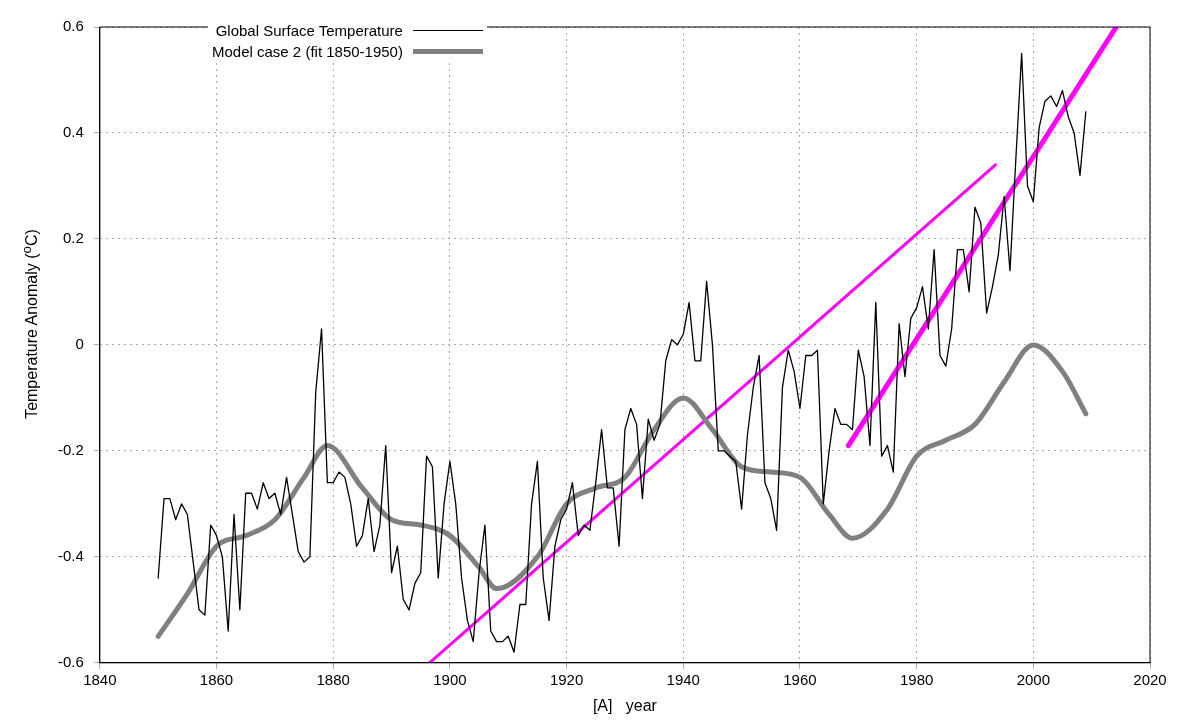  Describe the element at coordinates (566, 679) in the screenshot. I see `x-tick-label: 1920` at that location.